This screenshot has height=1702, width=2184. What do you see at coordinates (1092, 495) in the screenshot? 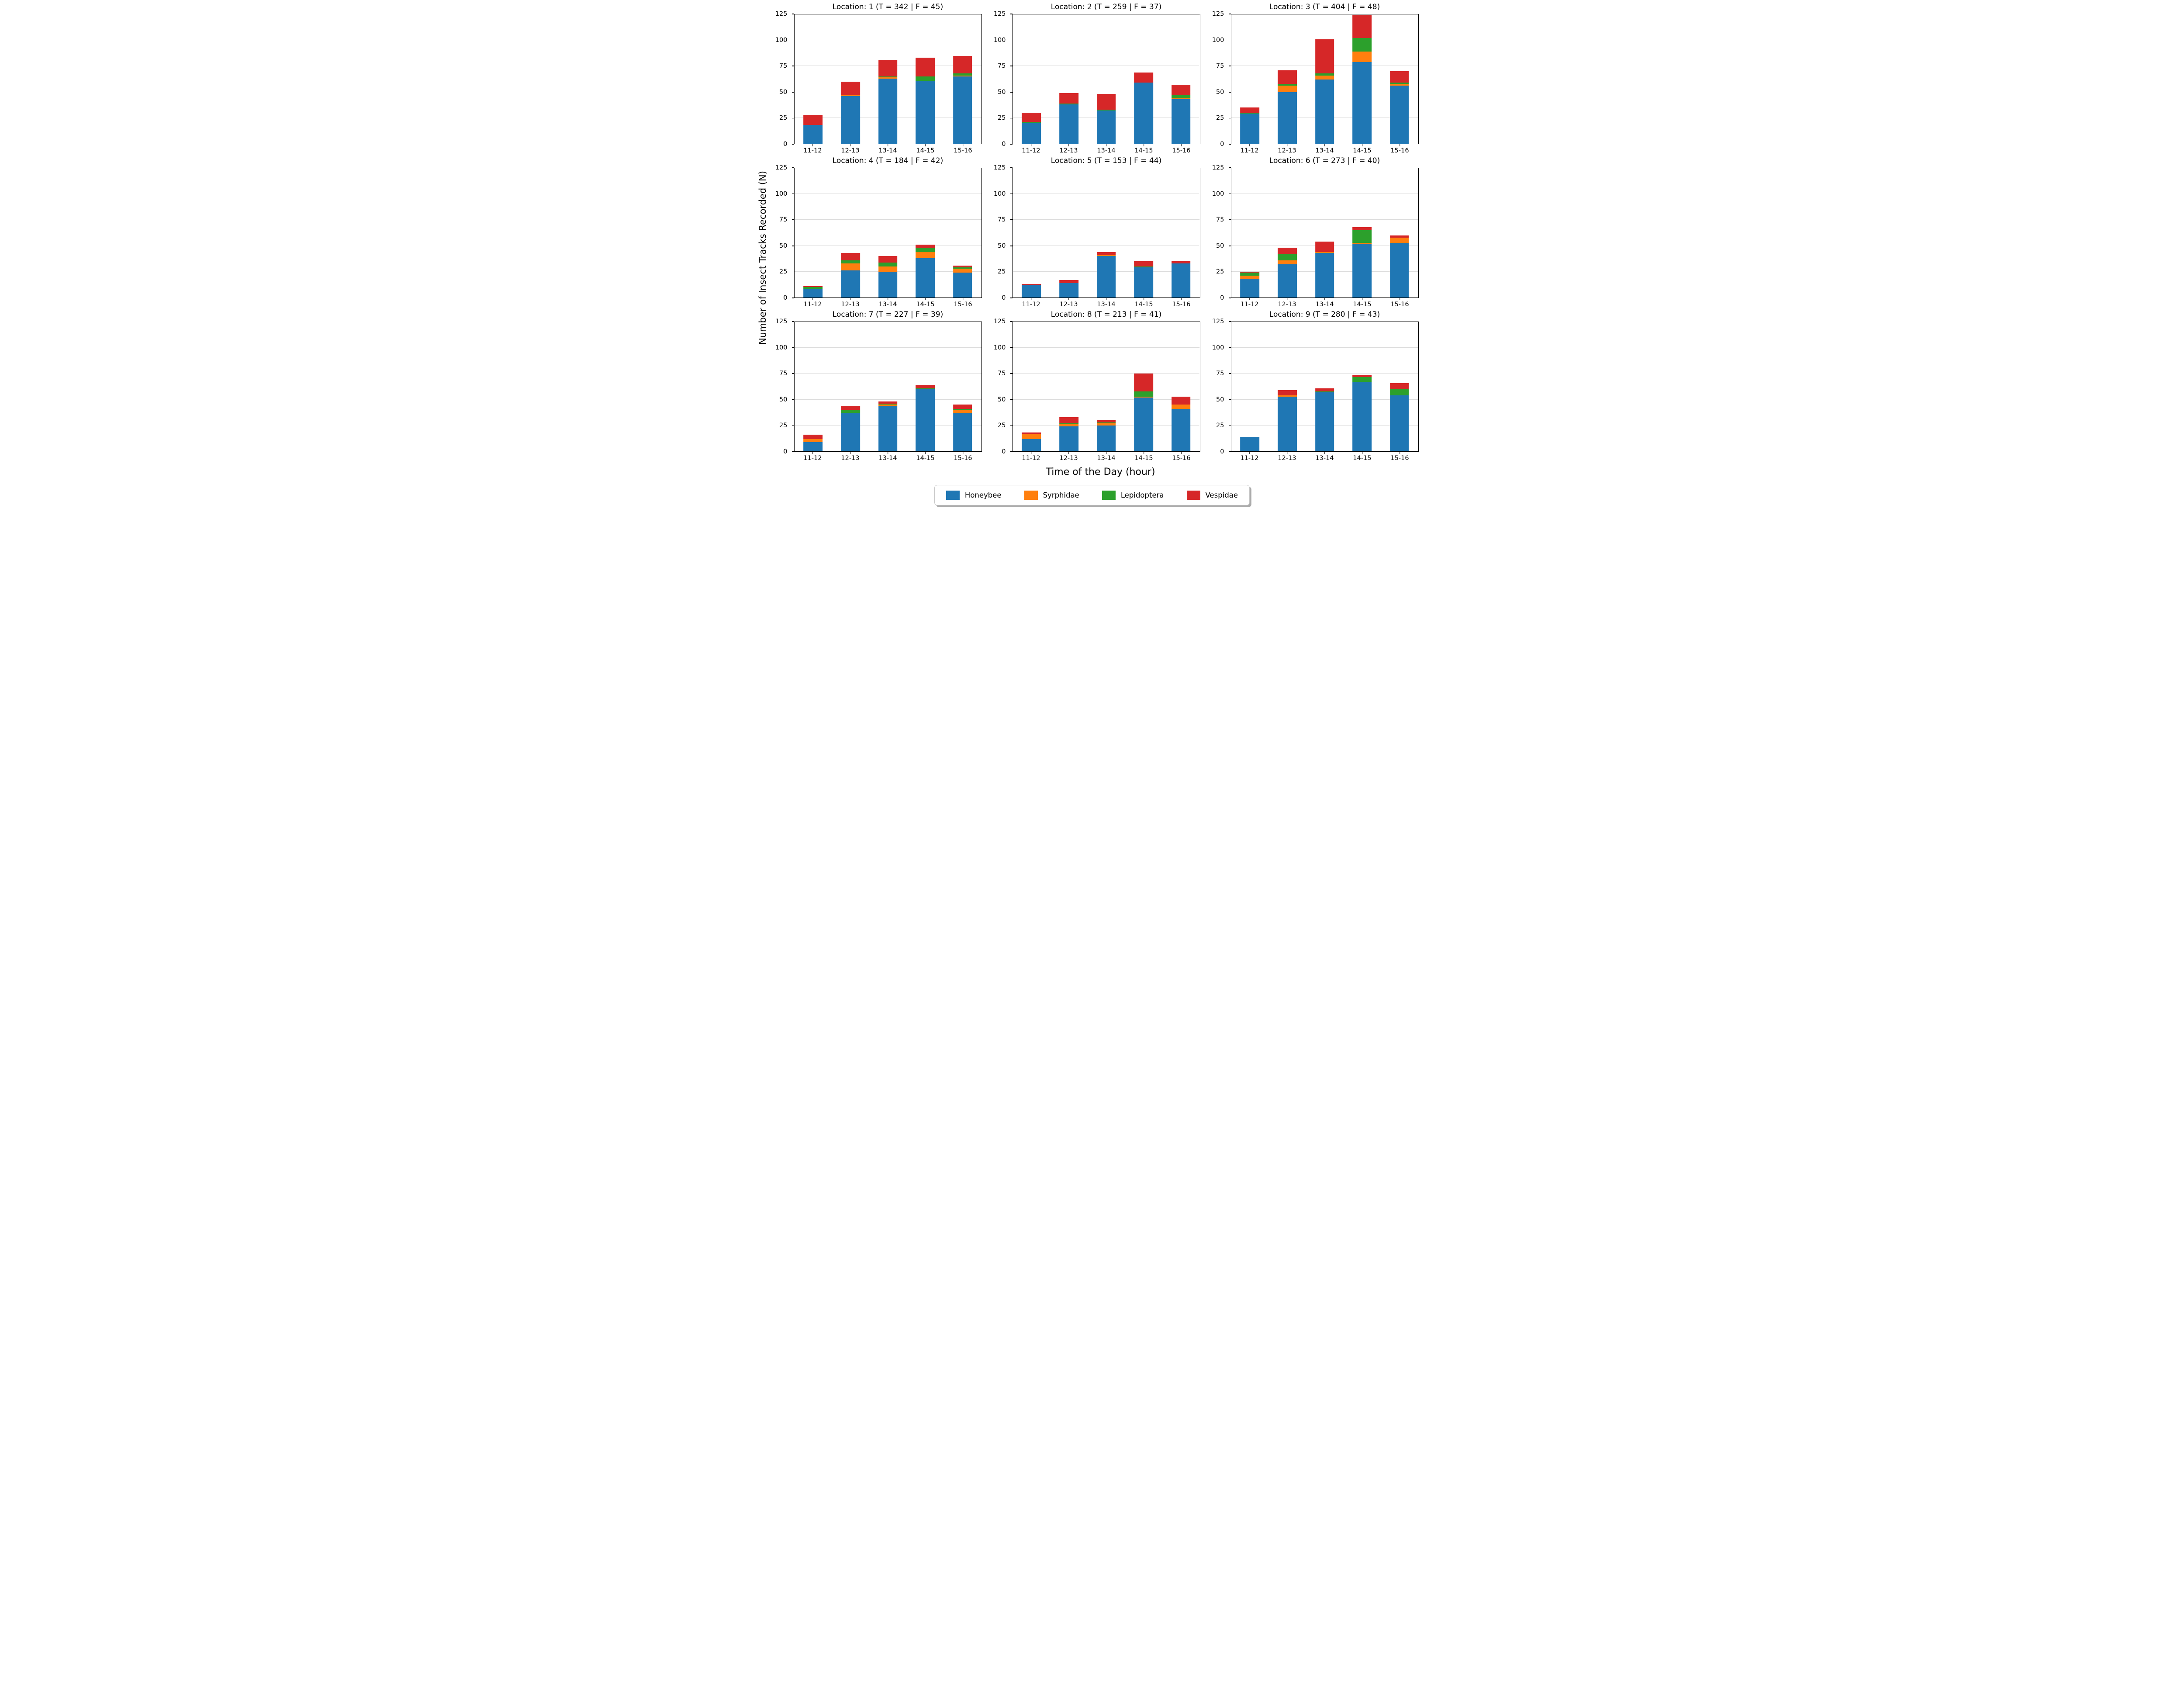
I see `legend-wrap: Honeybee Syrphidae Lepidoptera Vespidae` at bounding box center [1092, 495].